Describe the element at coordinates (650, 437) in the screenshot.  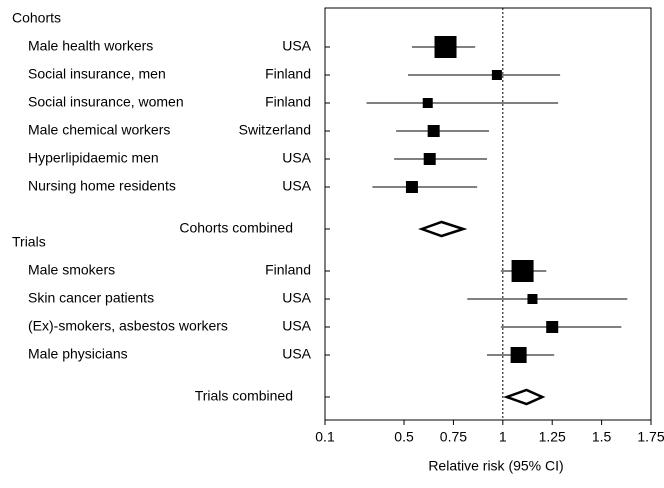
I see `x-tick-label: 1.75` at that location.